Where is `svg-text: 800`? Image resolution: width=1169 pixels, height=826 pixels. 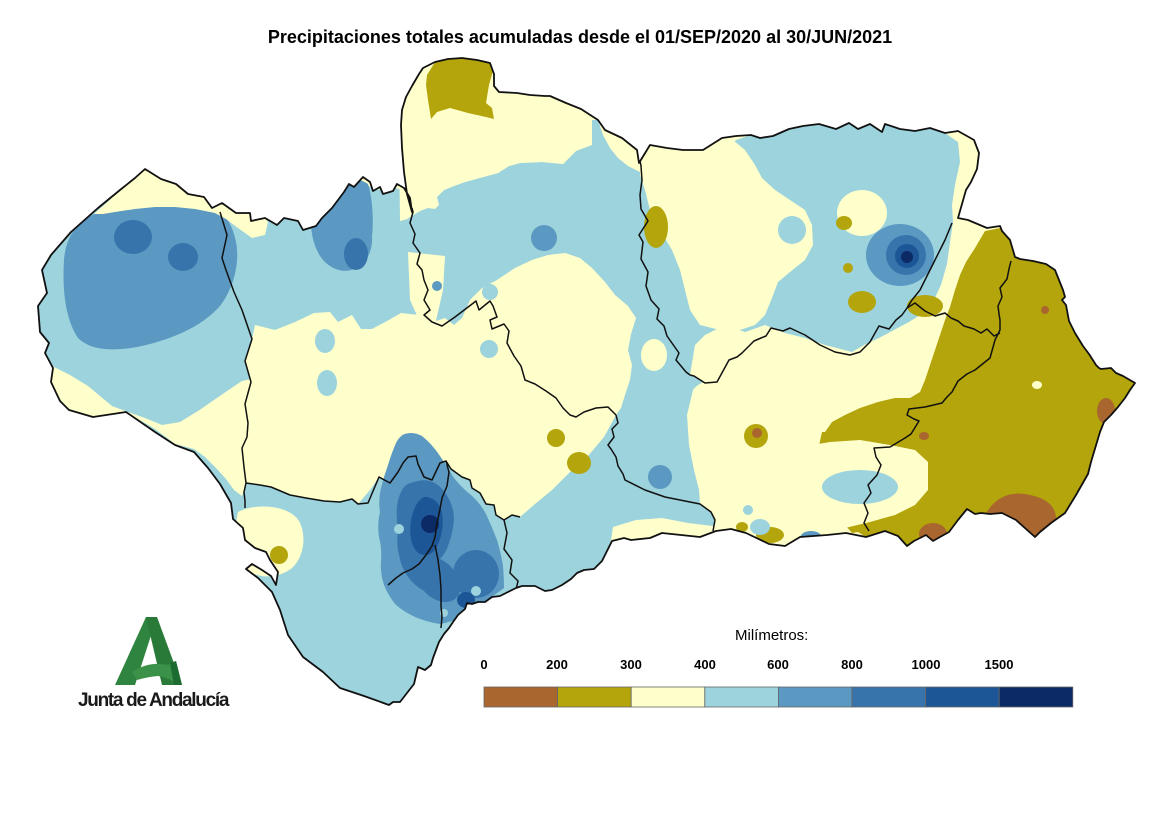 svg-text: 800 is located at coordinates (852, 664).